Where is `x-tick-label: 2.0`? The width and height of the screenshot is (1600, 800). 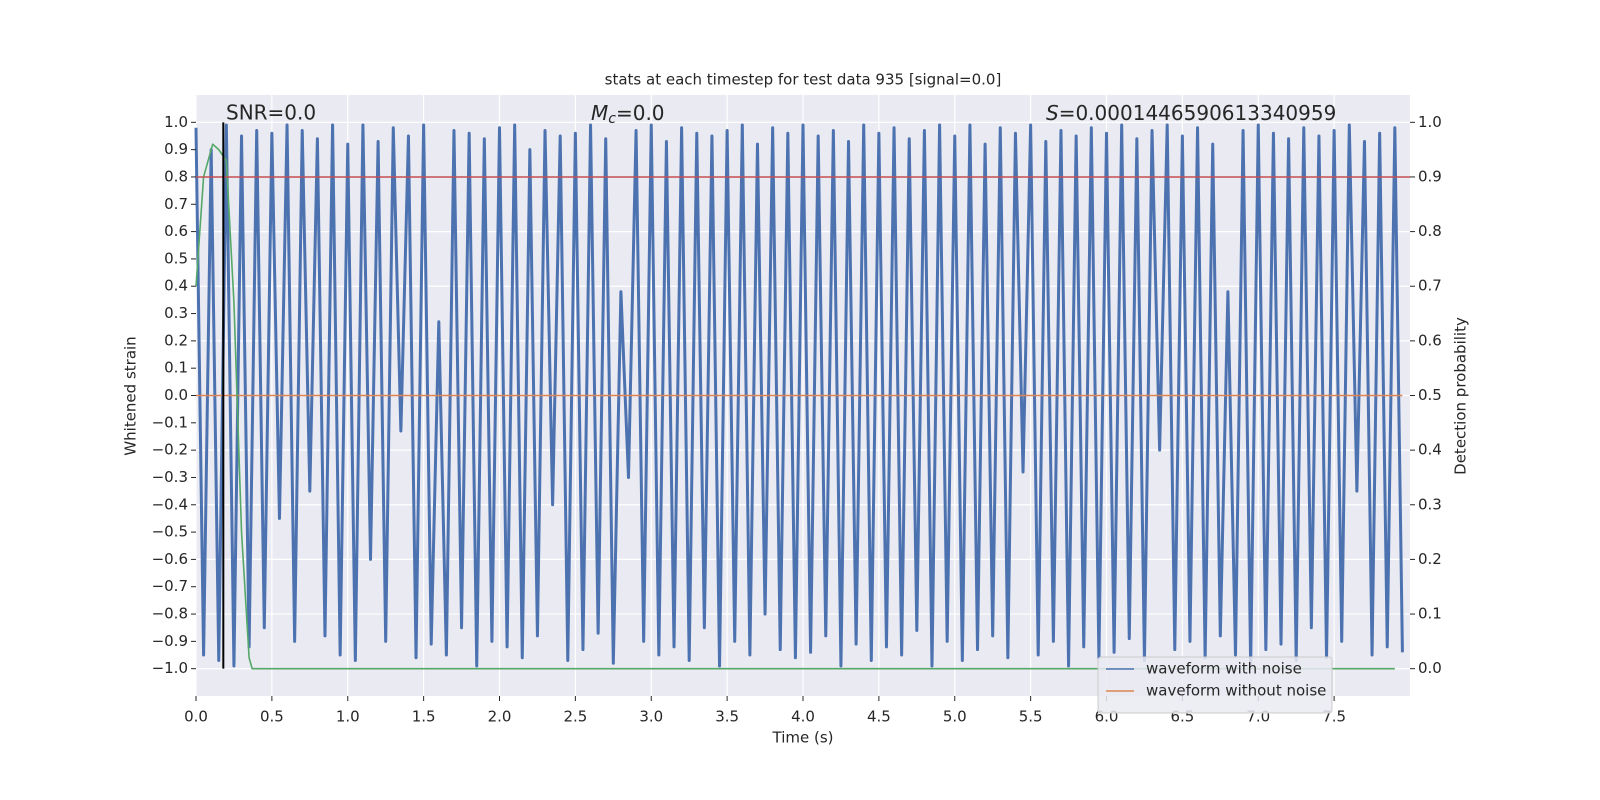 x-tick-label: 2.0 is located at coordinates (500, 717).